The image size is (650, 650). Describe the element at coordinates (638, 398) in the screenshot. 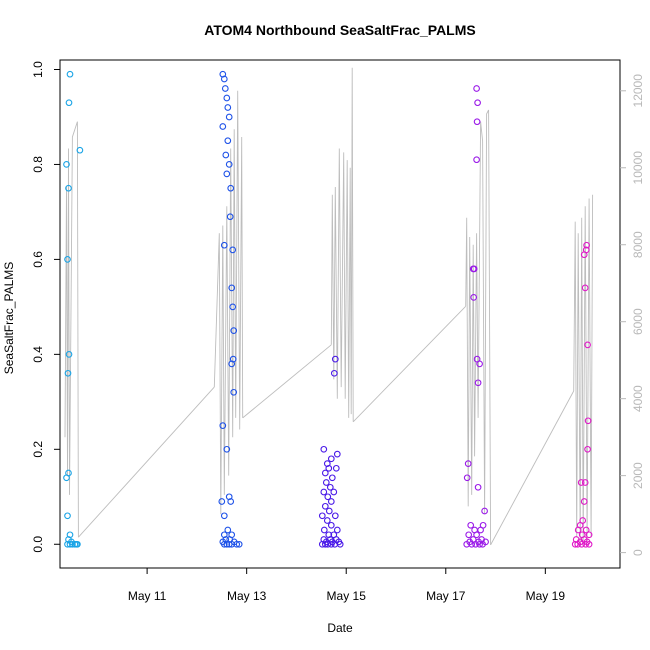

I see `y2-tick-label: 4000` at that location.